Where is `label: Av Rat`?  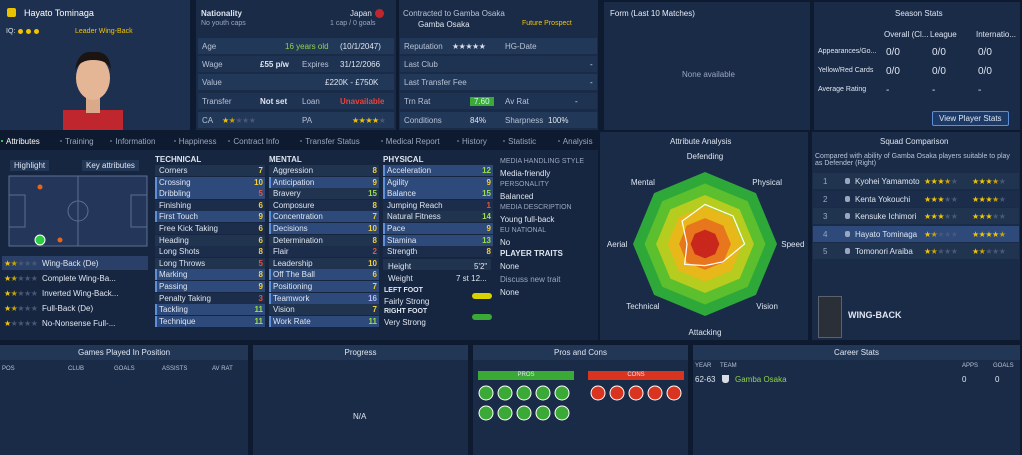 label: Av Rat is located at coordinates (517, 101).